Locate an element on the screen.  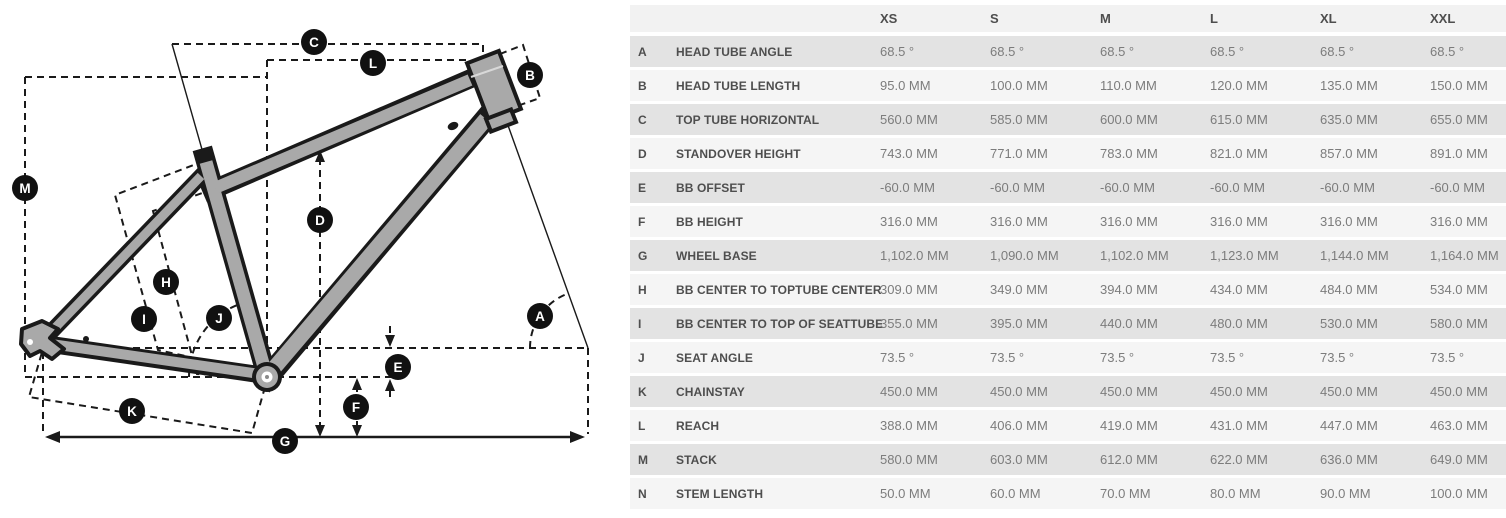
value-i-l: 480.0 MM is located at coordinates (1239, 323).